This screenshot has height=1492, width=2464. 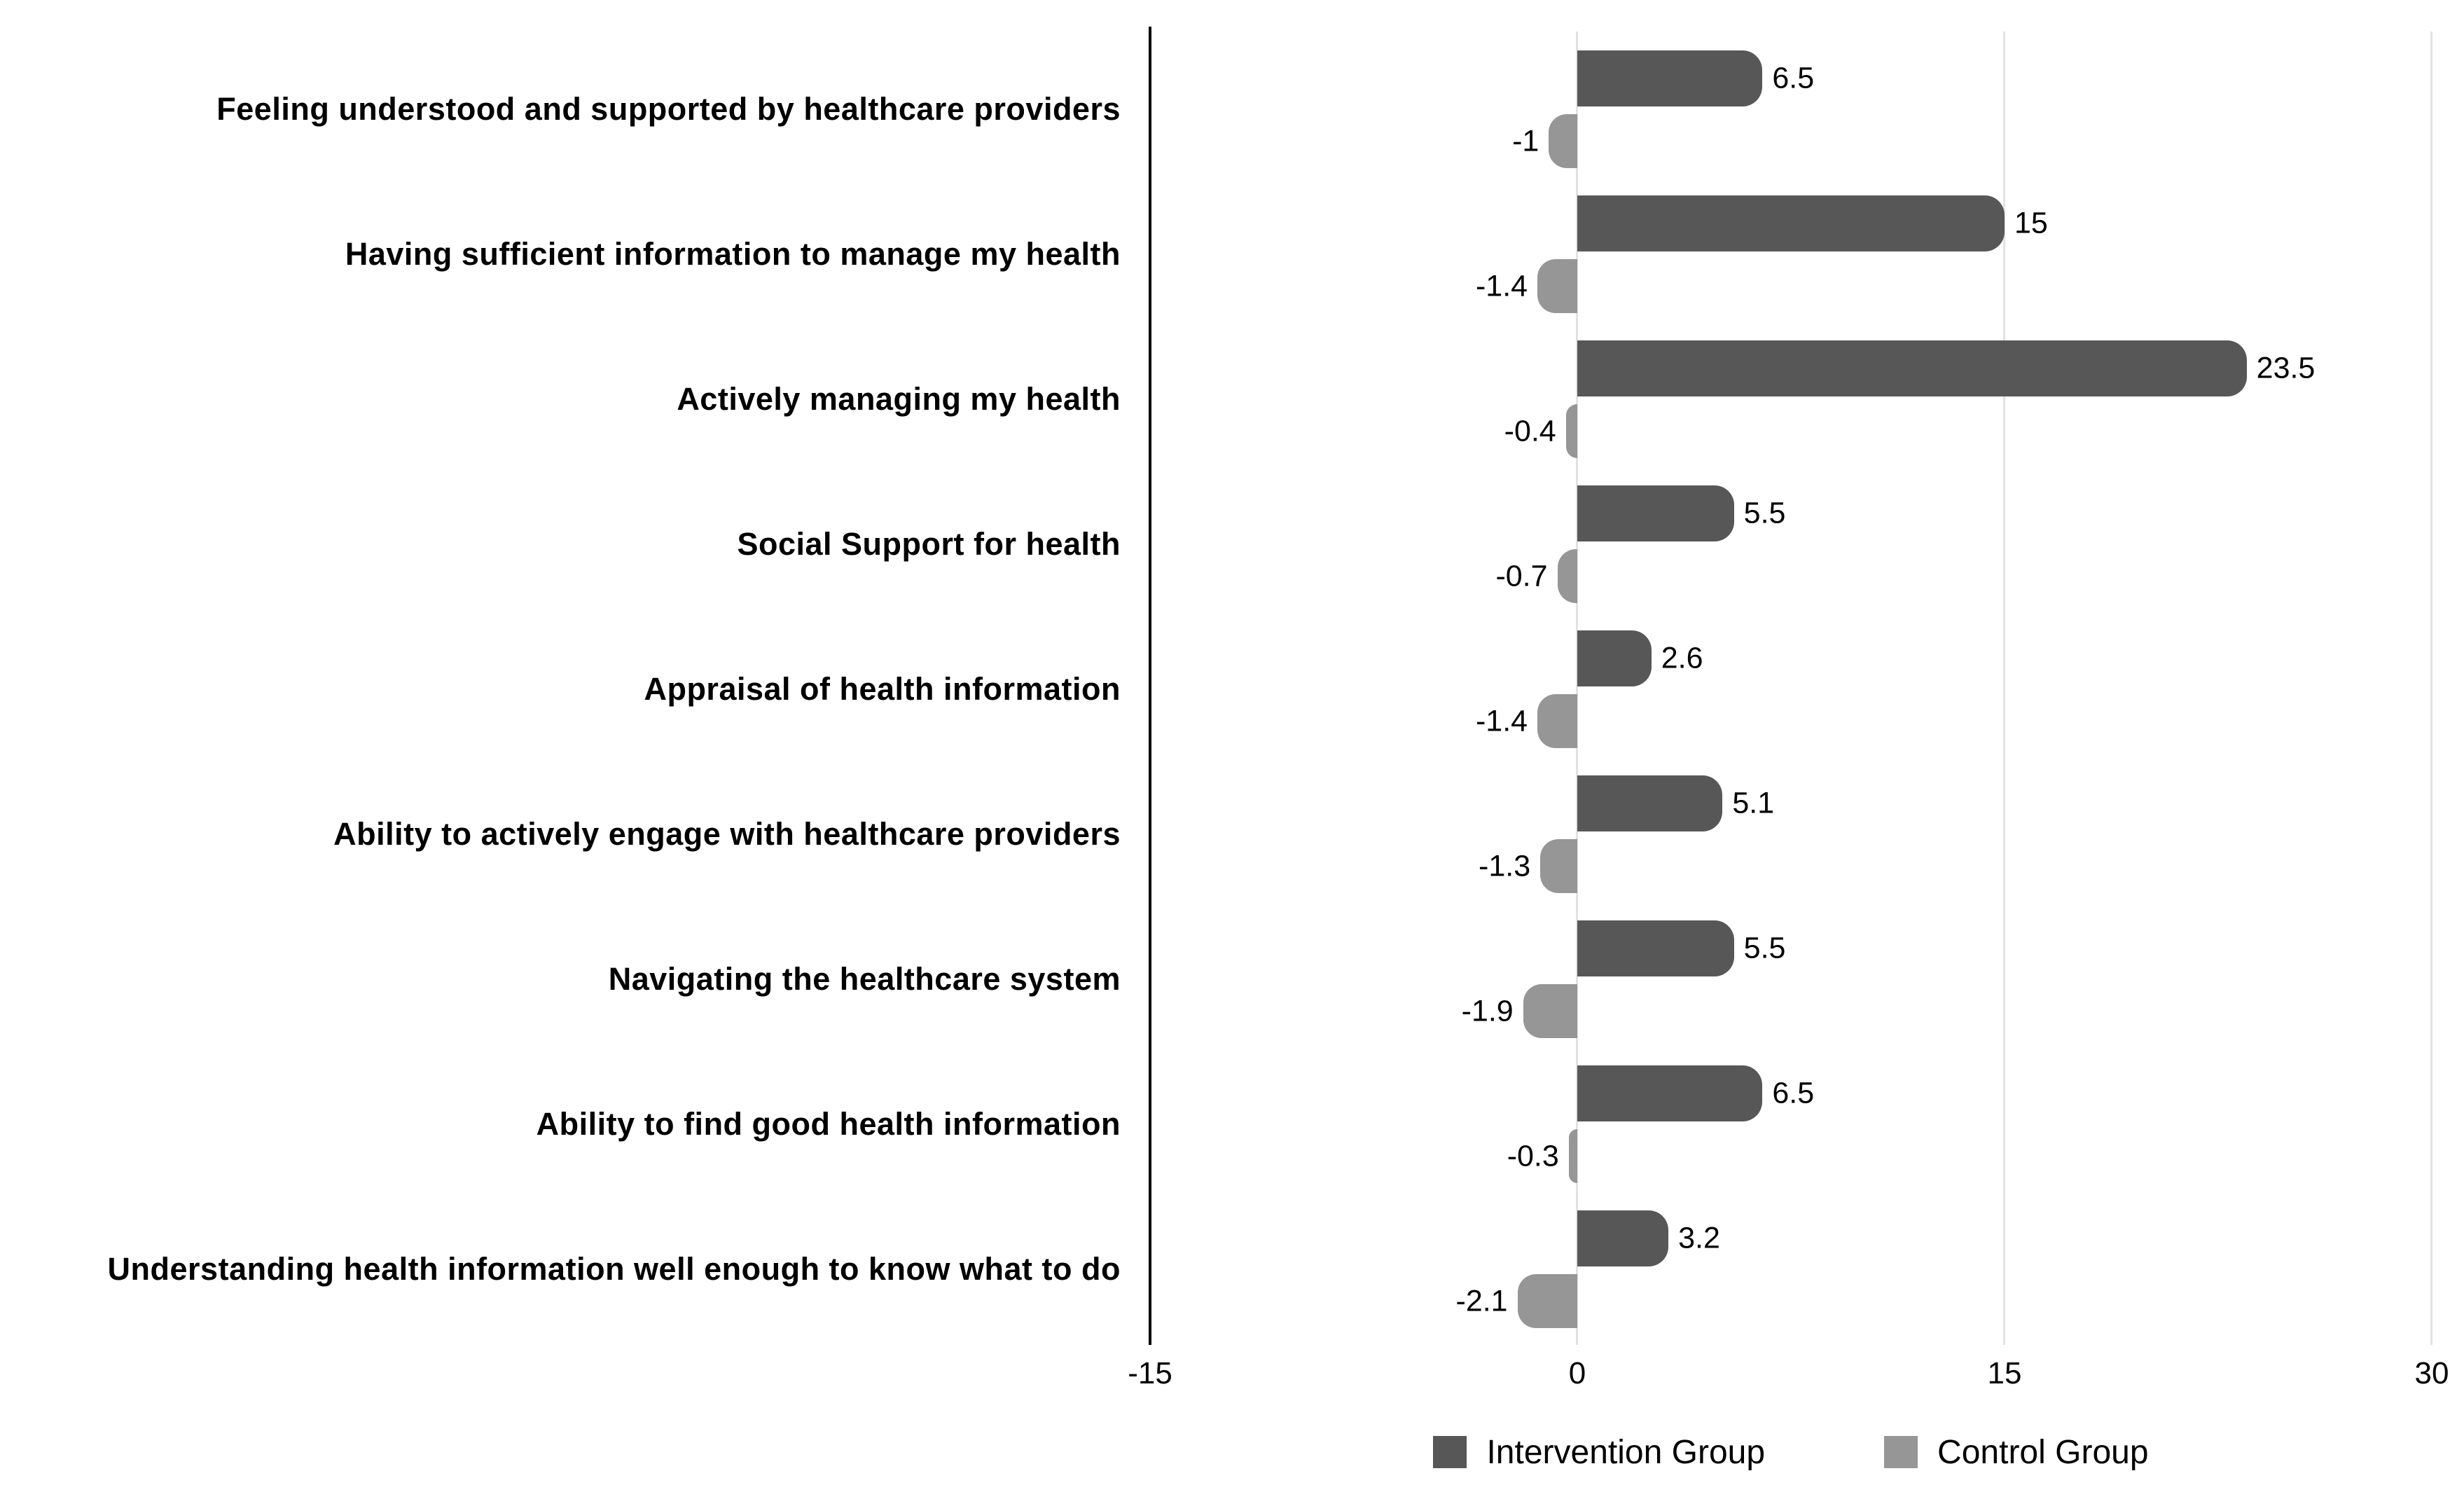 What do you see at coordinates (1150, 1373) in the screenshot?
I see `axis-tick-label: -15` at bounding box center [1150, 1373].